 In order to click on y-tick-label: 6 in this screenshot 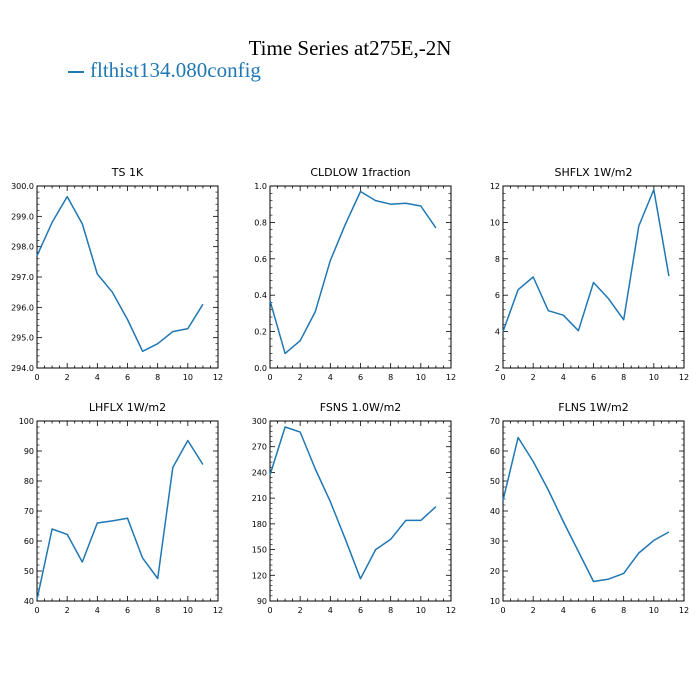, I will do `click(497, 295)`.